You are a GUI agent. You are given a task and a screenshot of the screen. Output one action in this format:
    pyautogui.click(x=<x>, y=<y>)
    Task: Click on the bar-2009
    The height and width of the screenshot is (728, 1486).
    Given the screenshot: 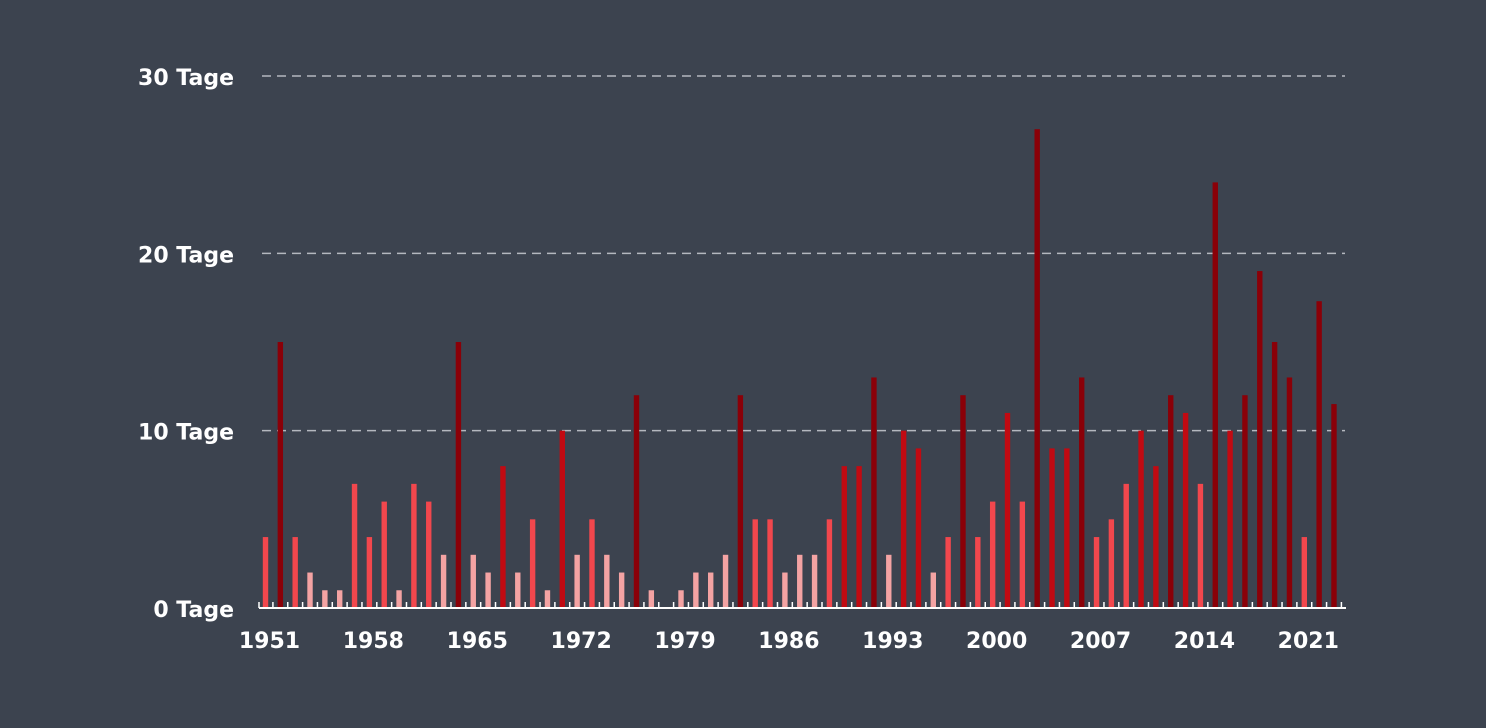 What is the action you would take?
    pyautogui.click(x=1126, y=545)
    